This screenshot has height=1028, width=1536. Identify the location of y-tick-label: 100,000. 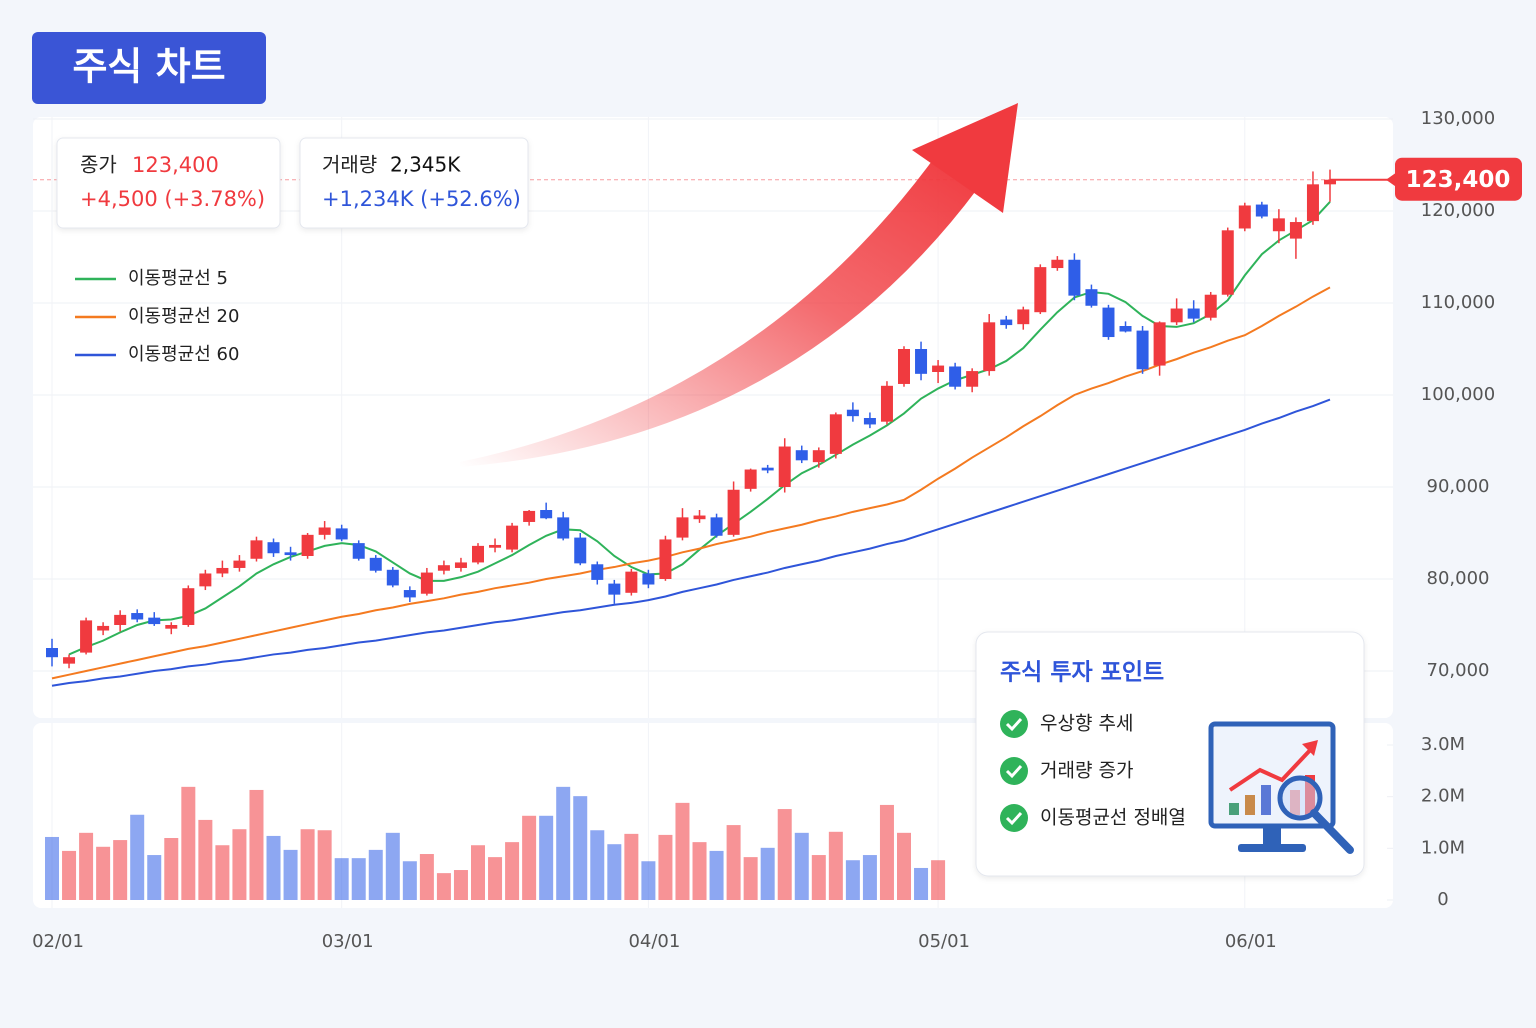
(1458, 394).